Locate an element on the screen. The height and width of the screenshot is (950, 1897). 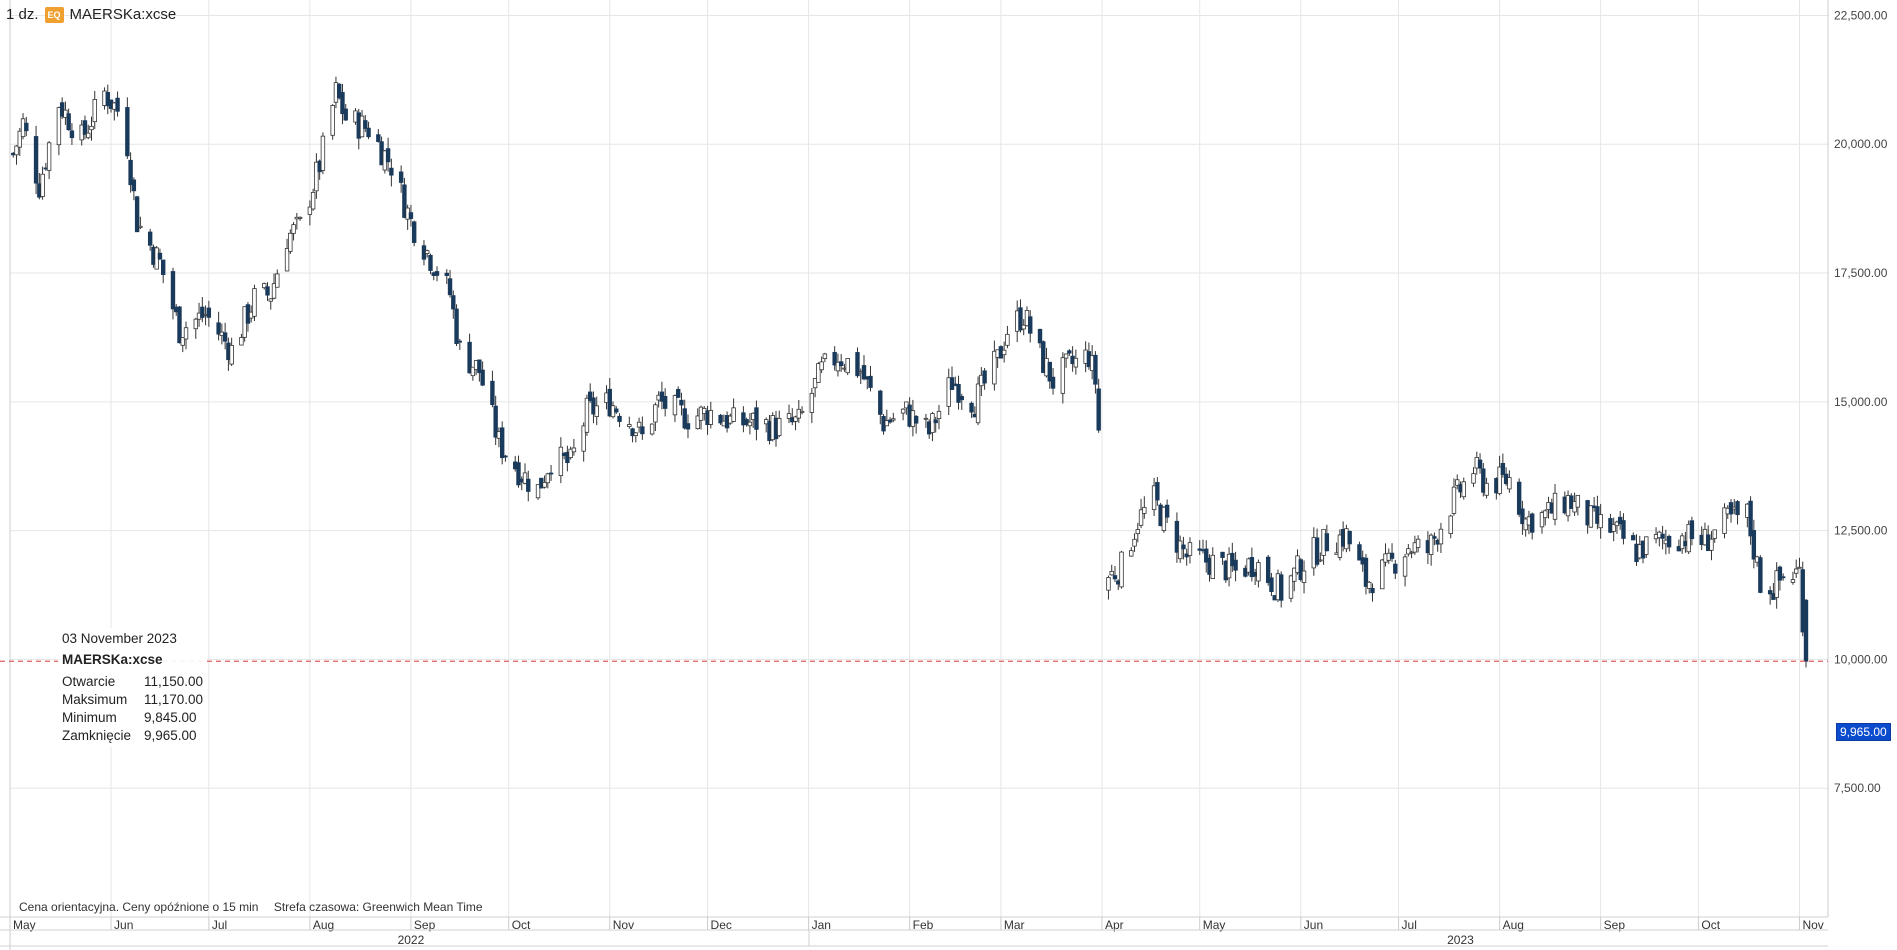
tooltip-label: Otwarcie is located at coordinates (89, 681).